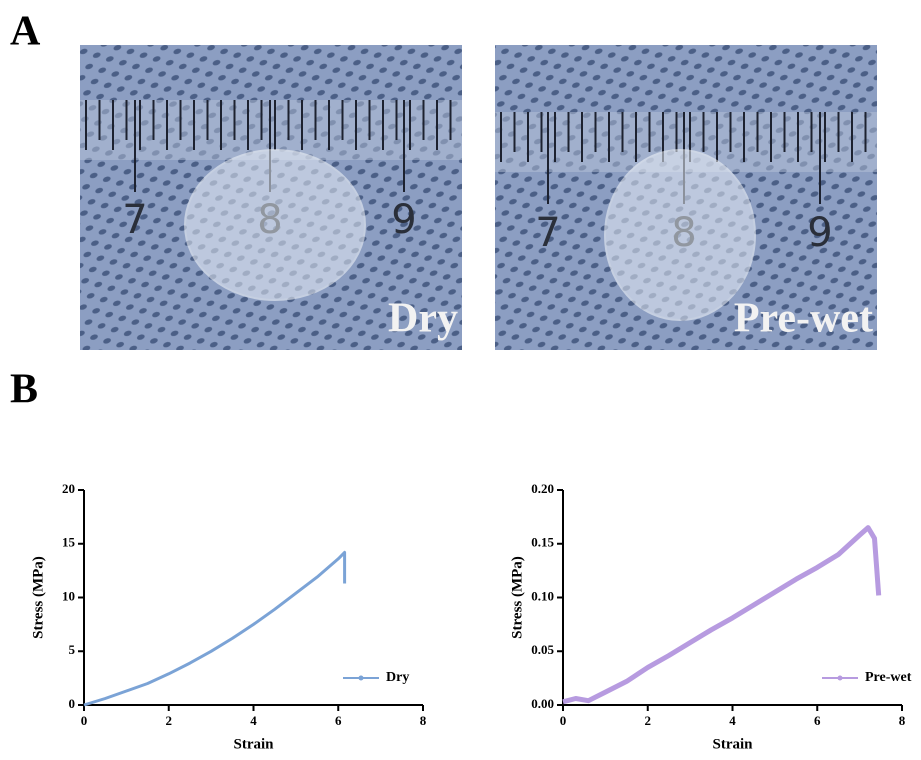 The width and height of the screenshot is (921, 760). I want to click on legend-label: Dry, so click(397, 677).